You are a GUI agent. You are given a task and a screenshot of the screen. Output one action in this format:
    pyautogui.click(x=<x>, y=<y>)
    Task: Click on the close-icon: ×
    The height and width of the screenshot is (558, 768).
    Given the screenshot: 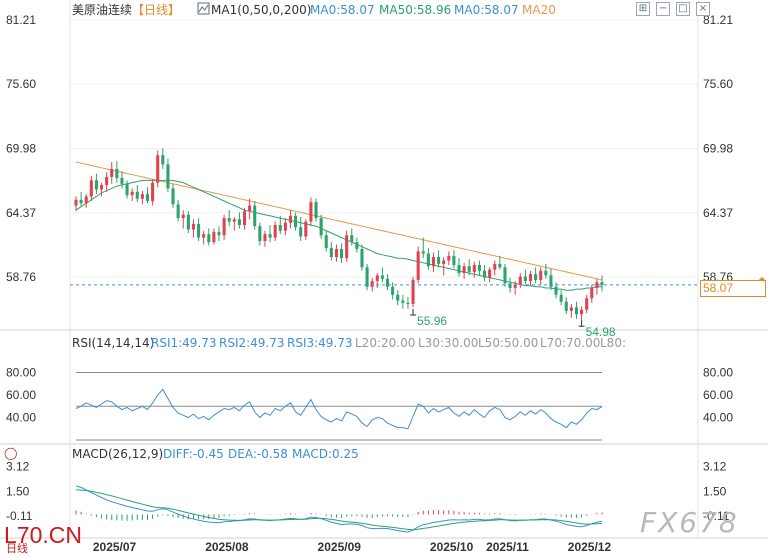 What is the action you would take?
    pyautogui.click(x=703, y=9)
    